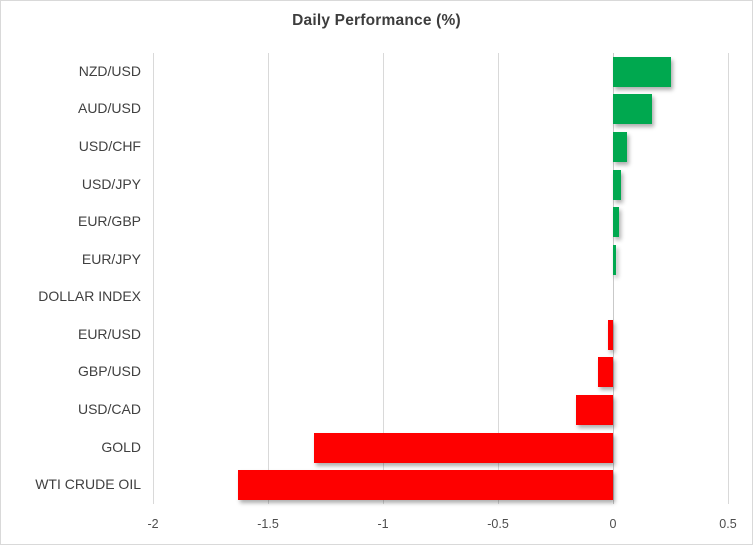  Describe the element at coordinates (153, 524) in the screenshot. I see `x-tick-label--2: -2` at that location.